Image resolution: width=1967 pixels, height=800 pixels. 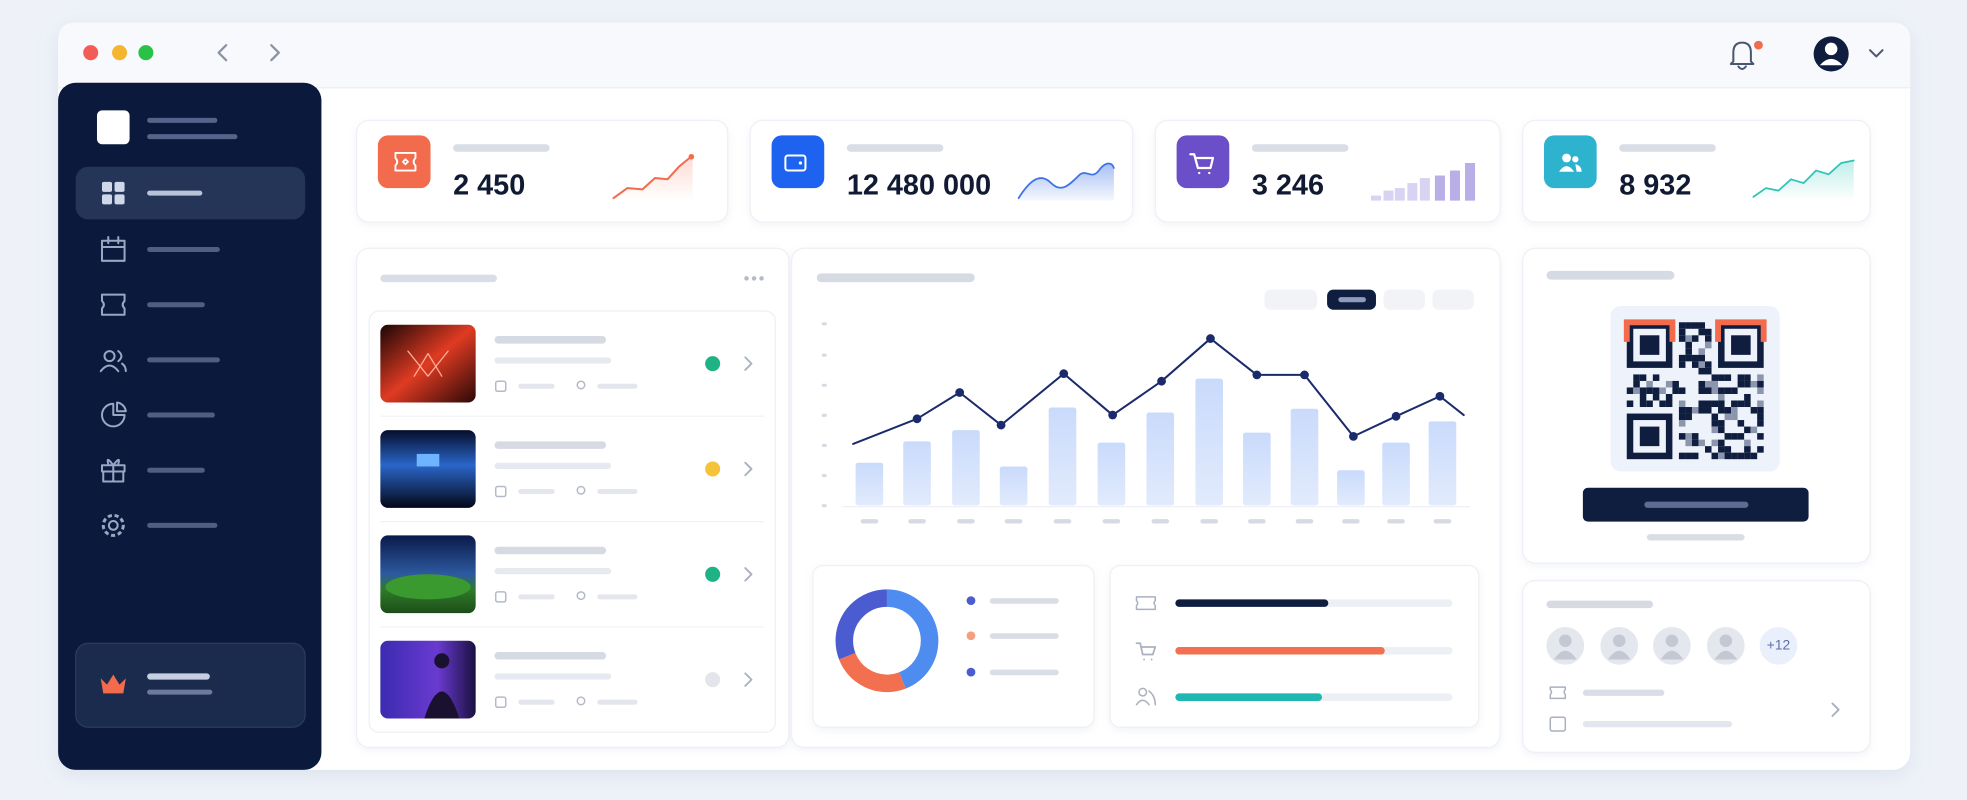 What do you see at coordinates (713, 574) in the screenshot?
I see `status-dot` at bounding box center [713, 574].